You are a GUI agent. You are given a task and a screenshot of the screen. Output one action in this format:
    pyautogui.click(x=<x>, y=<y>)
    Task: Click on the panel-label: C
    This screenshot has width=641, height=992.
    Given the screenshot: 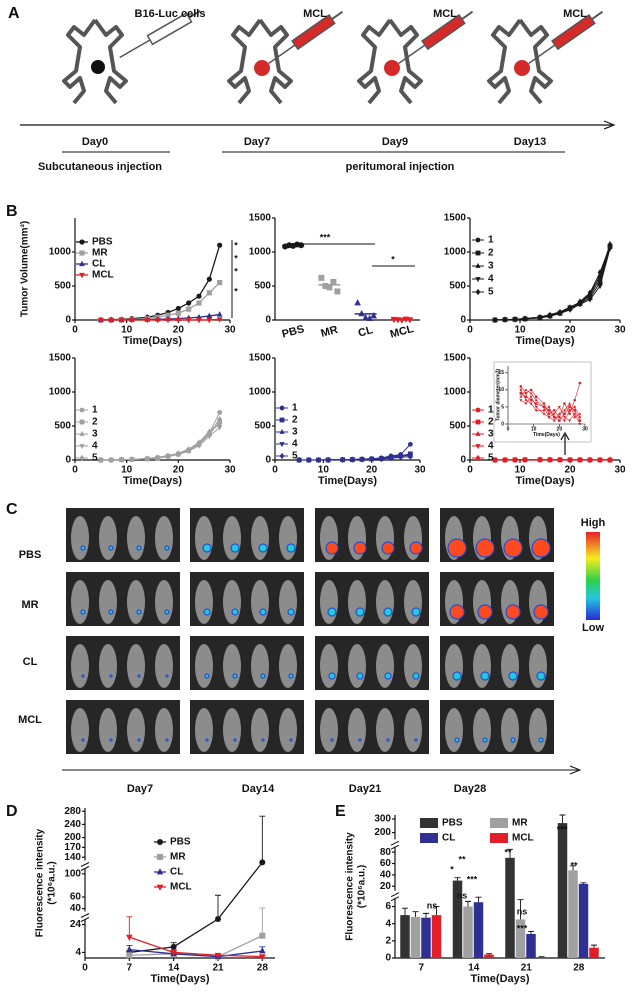 What is the action you would take?
    pyautogui.click(x=12, y=509)
    